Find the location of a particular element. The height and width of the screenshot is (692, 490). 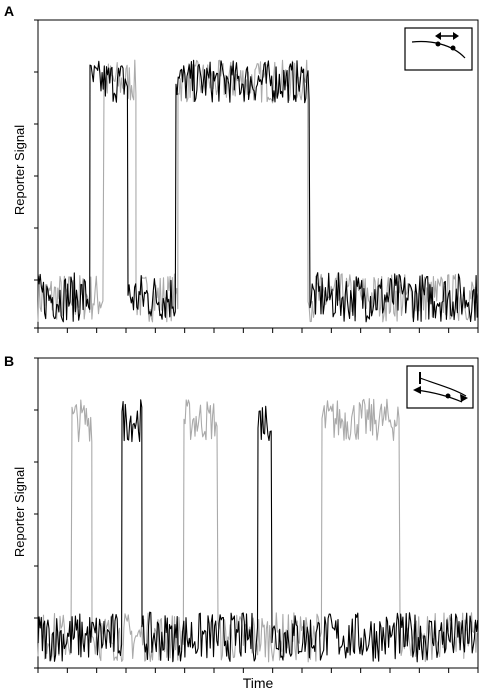

panel-b-inset-dot is located at coordinates (448, 396).